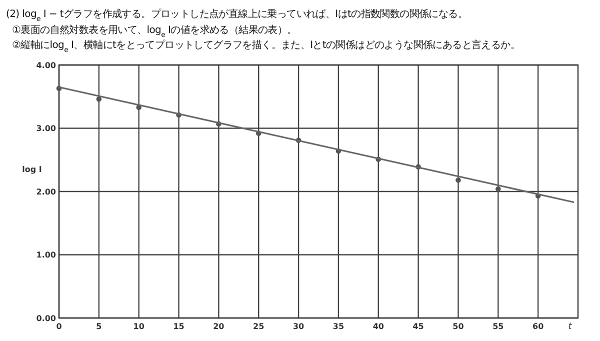 This screenshot has width=600, height=341. What do you see at coordinates (59, 326) in the screenshot?
I see `x-tick-label: 0` at bounding box center [59, 326].